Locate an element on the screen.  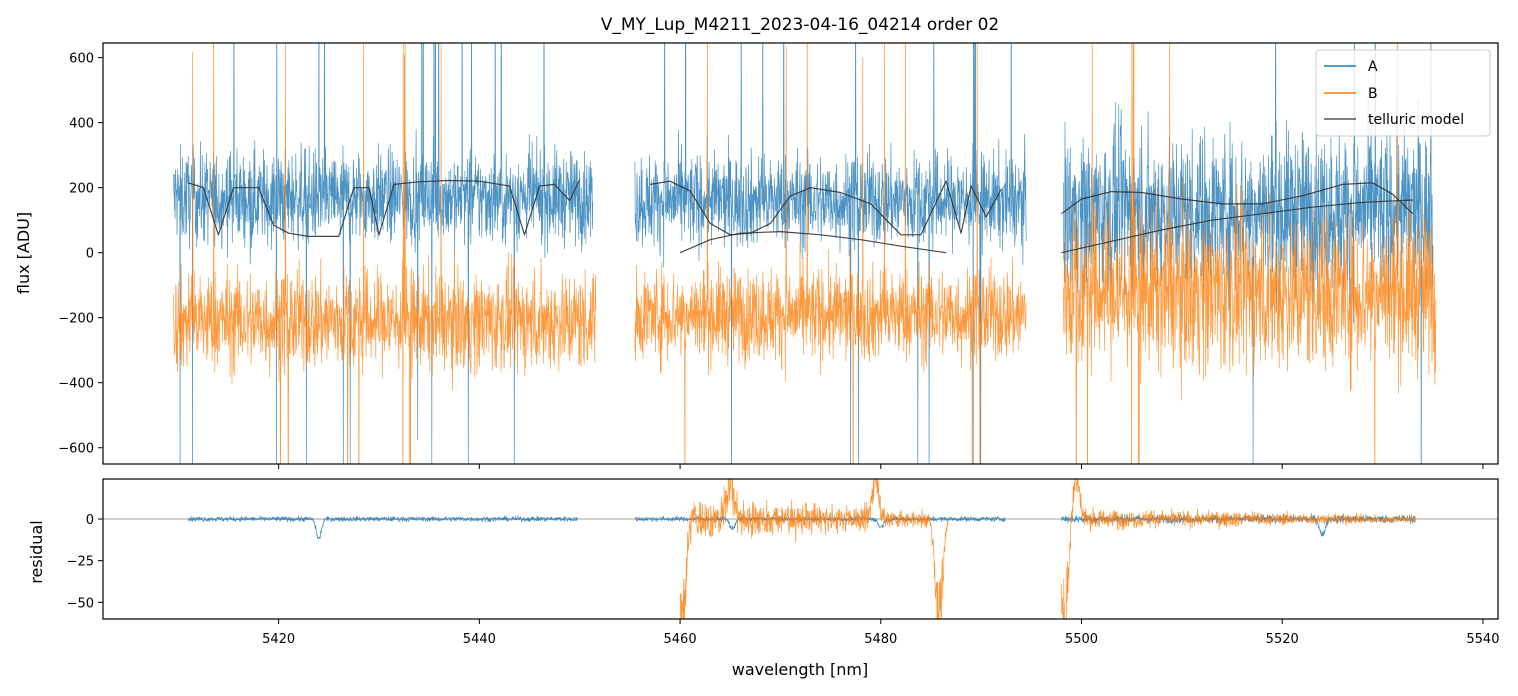
flux-y-tick-label: −200 is located at coordinates (76, 319).